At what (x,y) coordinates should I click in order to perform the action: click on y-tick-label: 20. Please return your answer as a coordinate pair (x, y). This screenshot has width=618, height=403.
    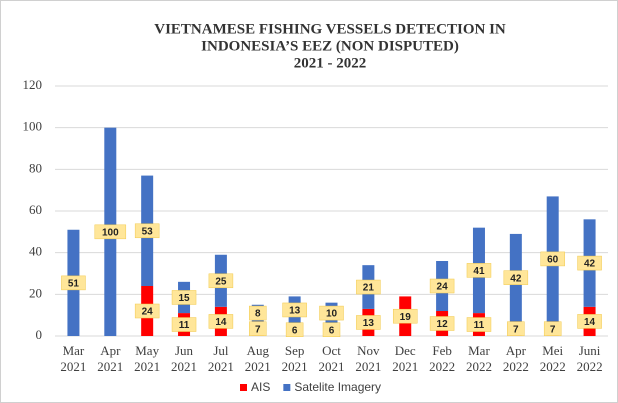
    Looking at the image, I should click on (35, 292).